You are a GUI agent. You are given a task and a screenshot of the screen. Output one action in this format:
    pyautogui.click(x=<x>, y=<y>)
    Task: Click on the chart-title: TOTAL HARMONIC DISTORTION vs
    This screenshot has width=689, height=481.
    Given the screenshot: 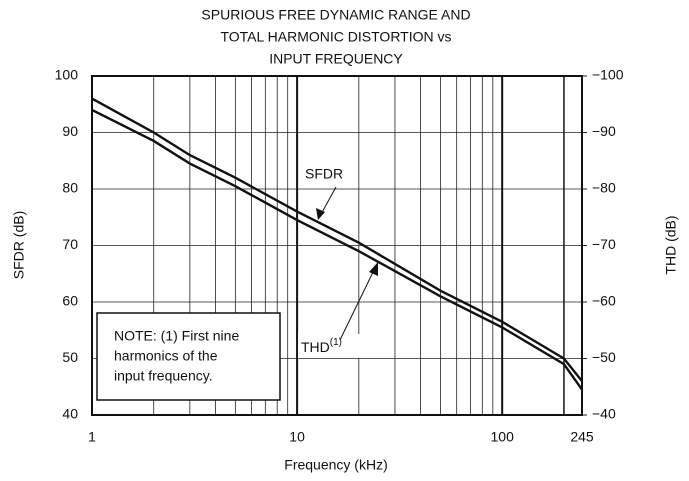 What is the action you would take?
    pyautogui.click(x=335, y=37)
    